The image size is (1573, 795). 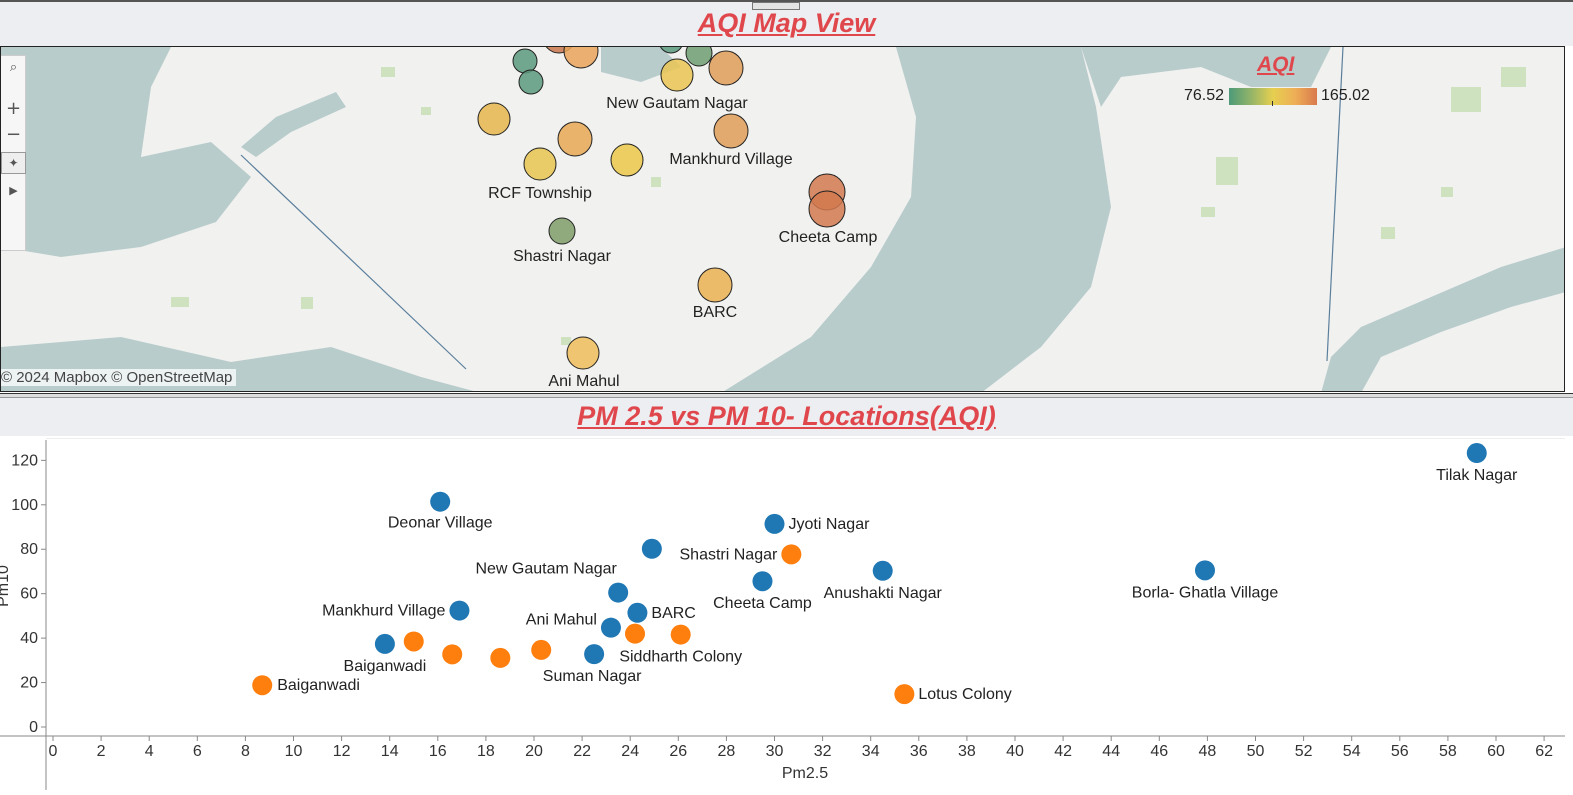 I want to click on x-tick-label: 20, so click(x=534, y=751).